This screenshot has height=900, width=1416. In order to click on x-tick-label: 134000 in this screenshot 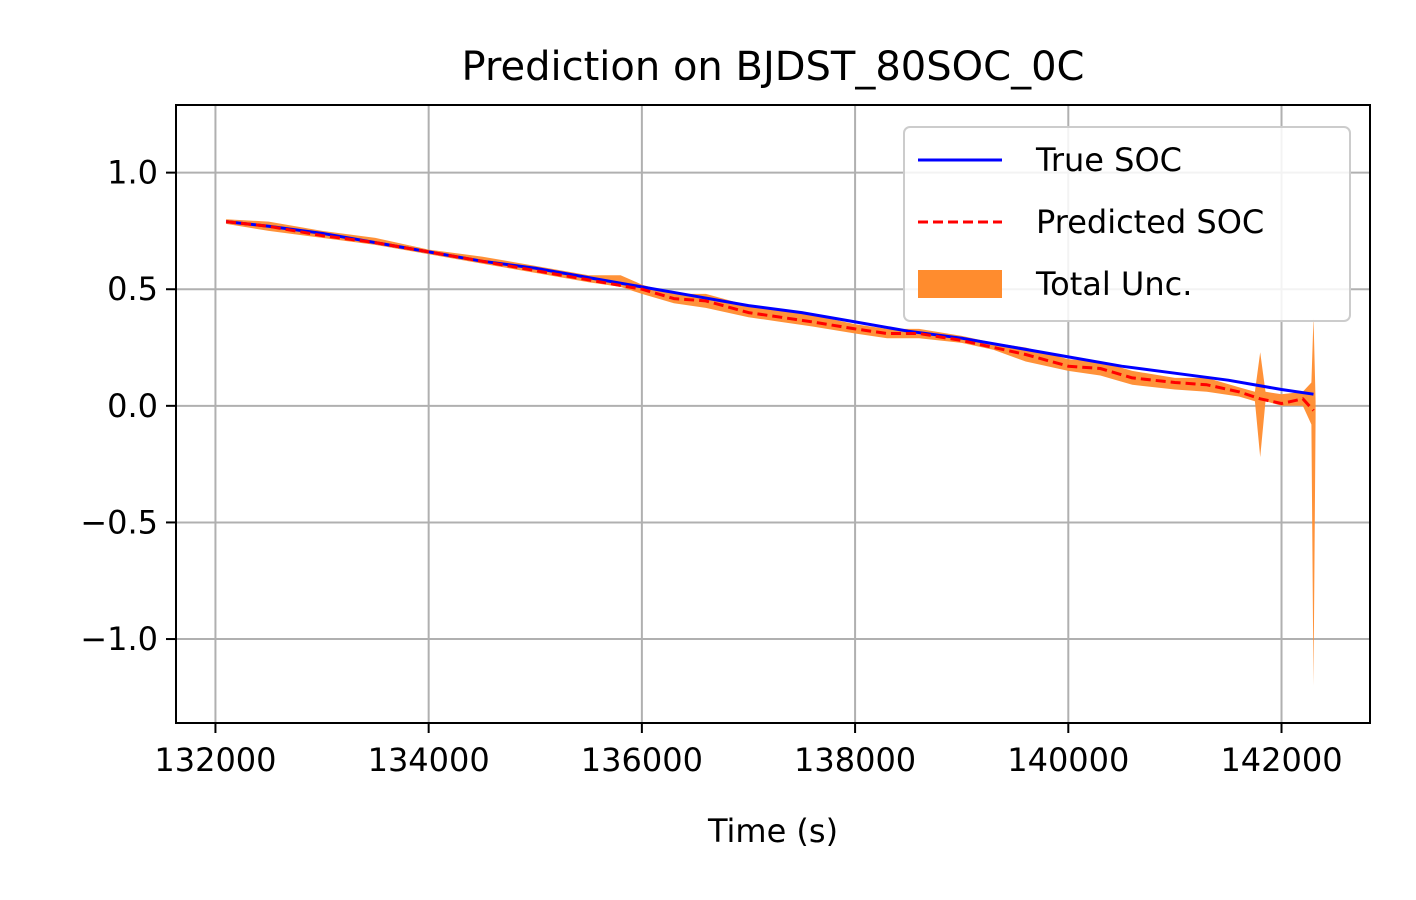, I will do `click(429, 760)`.